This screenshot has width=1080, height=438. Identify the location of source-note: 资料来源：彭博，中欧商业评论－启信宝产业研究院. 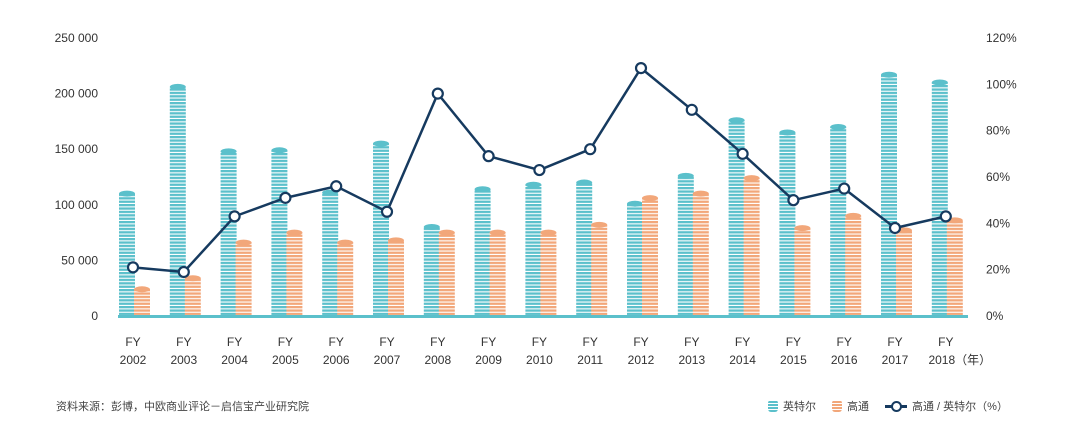
(182, 407).